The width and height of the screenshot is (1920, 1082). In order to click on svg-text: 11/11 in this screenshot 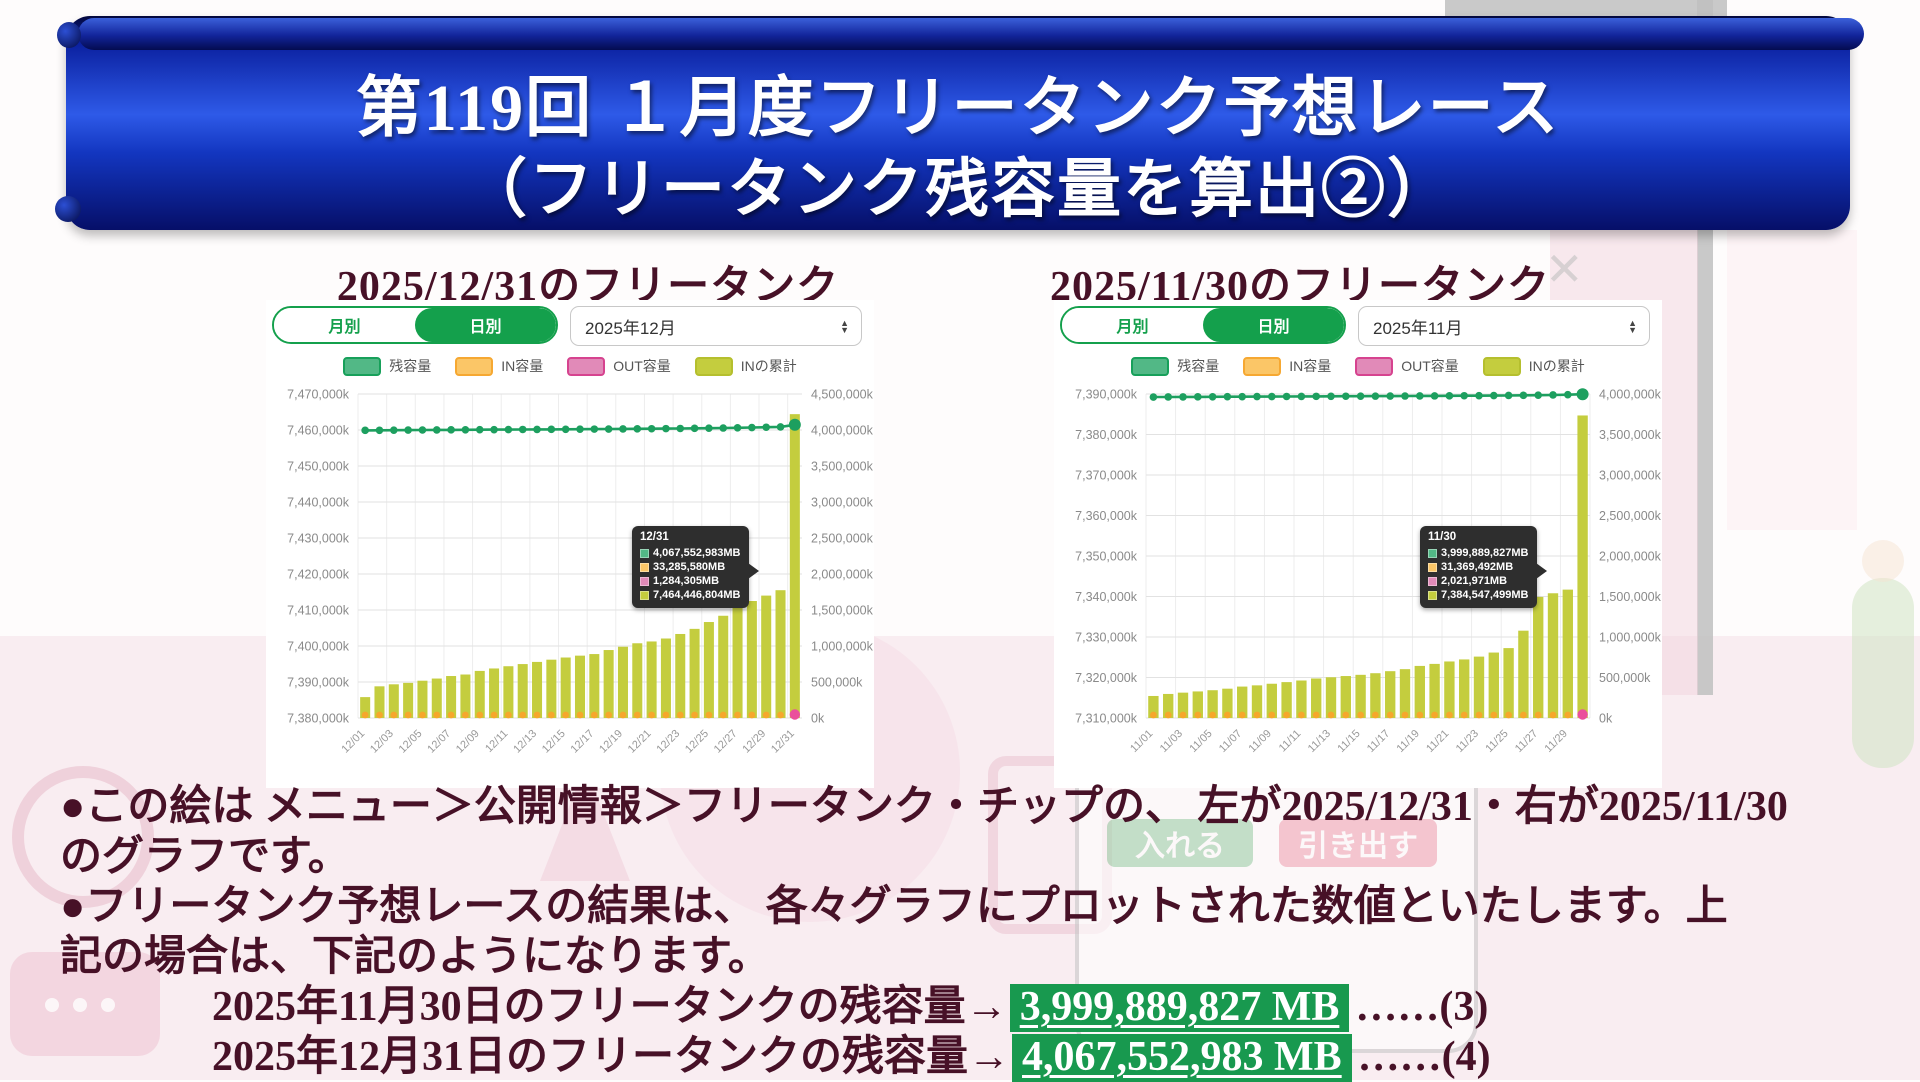, I will do `click(1290, 741)`.